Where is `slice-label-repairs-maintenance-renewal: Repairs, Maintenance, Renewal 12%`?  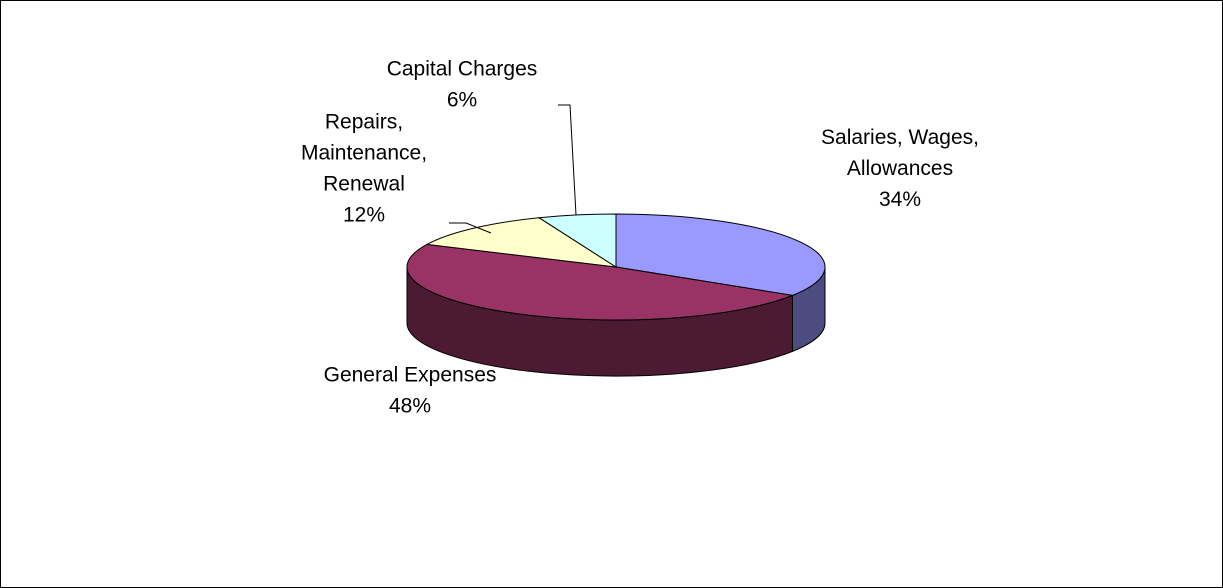 slice-label-repairs-maintenance-renewal: Repairs, Maintenance, Renewal 12% is located at coordinates (364, 169).